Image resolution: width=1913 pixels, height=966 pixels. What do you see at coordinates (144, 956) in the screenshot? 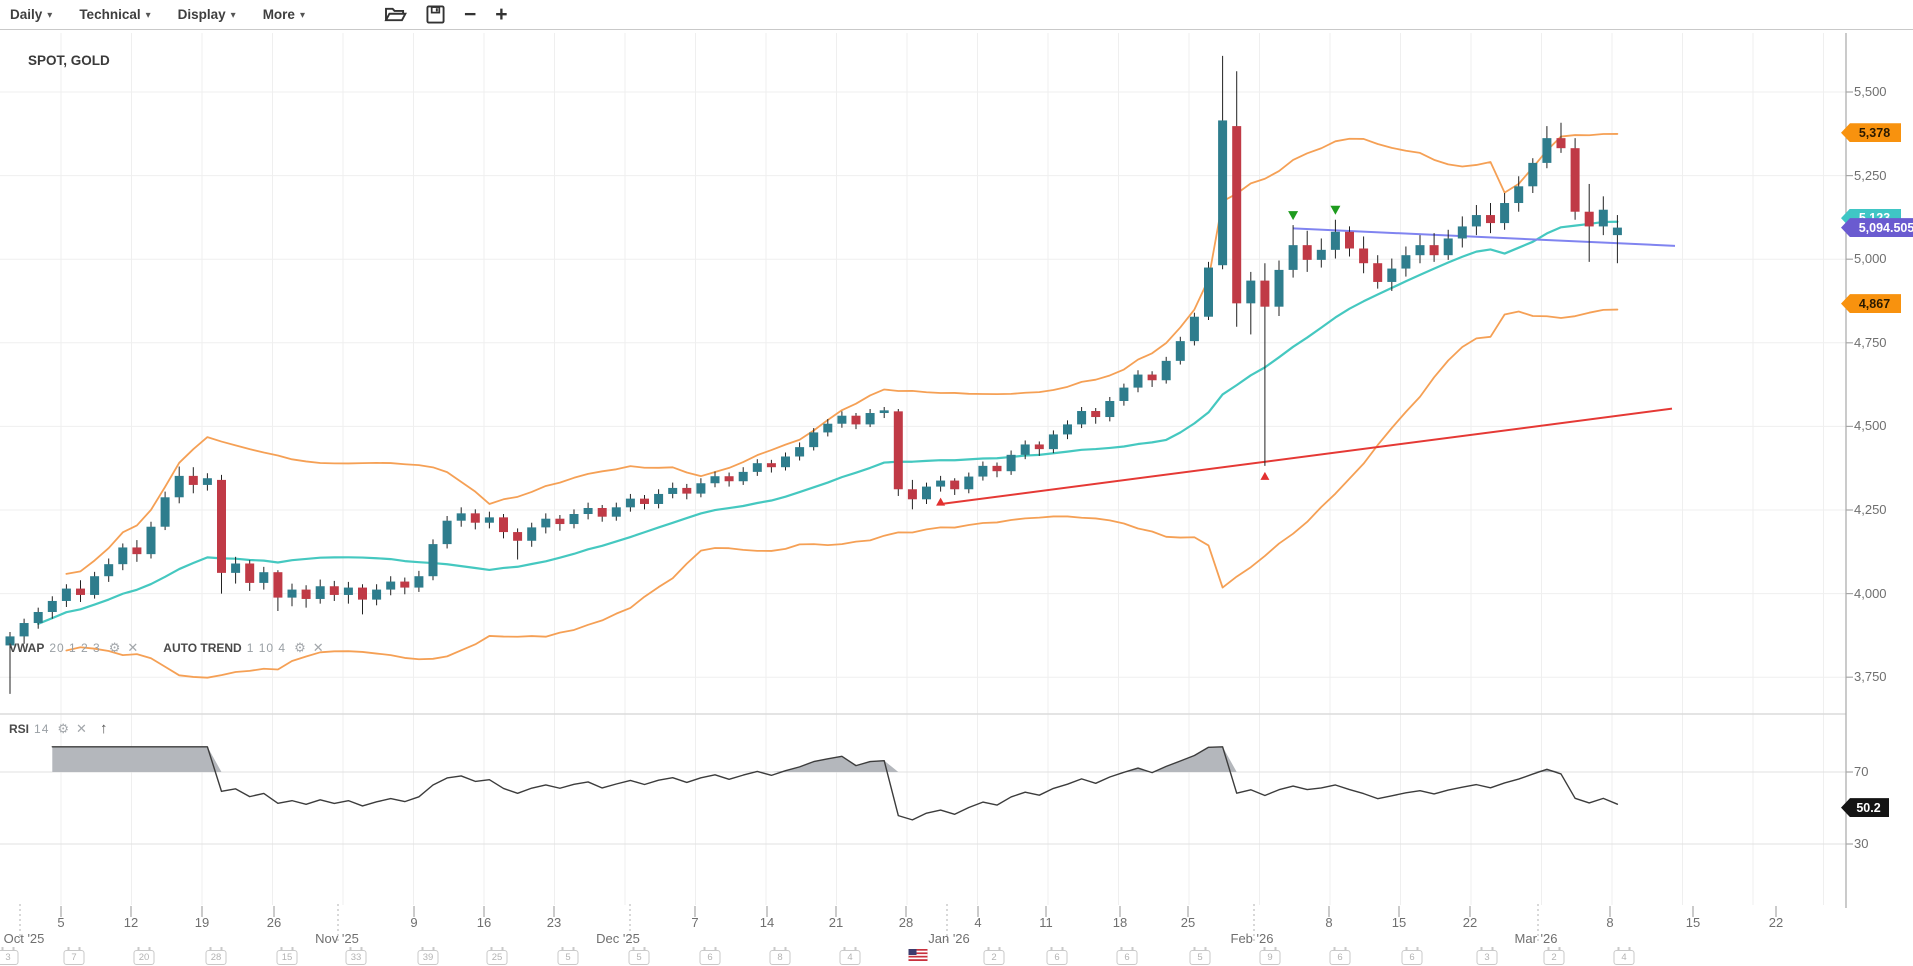
I see `calendar-event-icon: 20` at bounding box center [144, 956].